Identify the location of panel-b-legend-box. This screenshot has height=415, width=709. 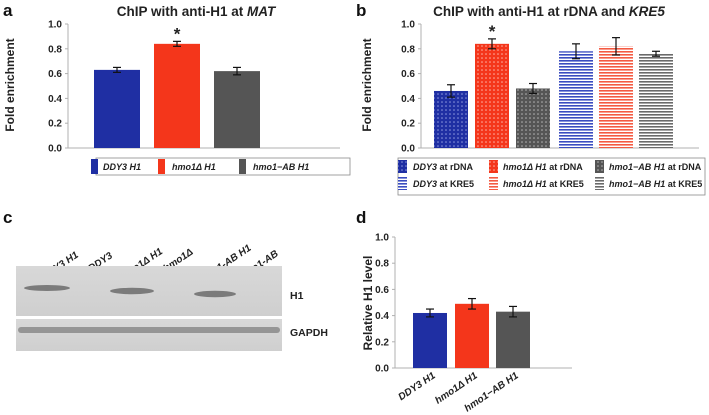
(551, 176).